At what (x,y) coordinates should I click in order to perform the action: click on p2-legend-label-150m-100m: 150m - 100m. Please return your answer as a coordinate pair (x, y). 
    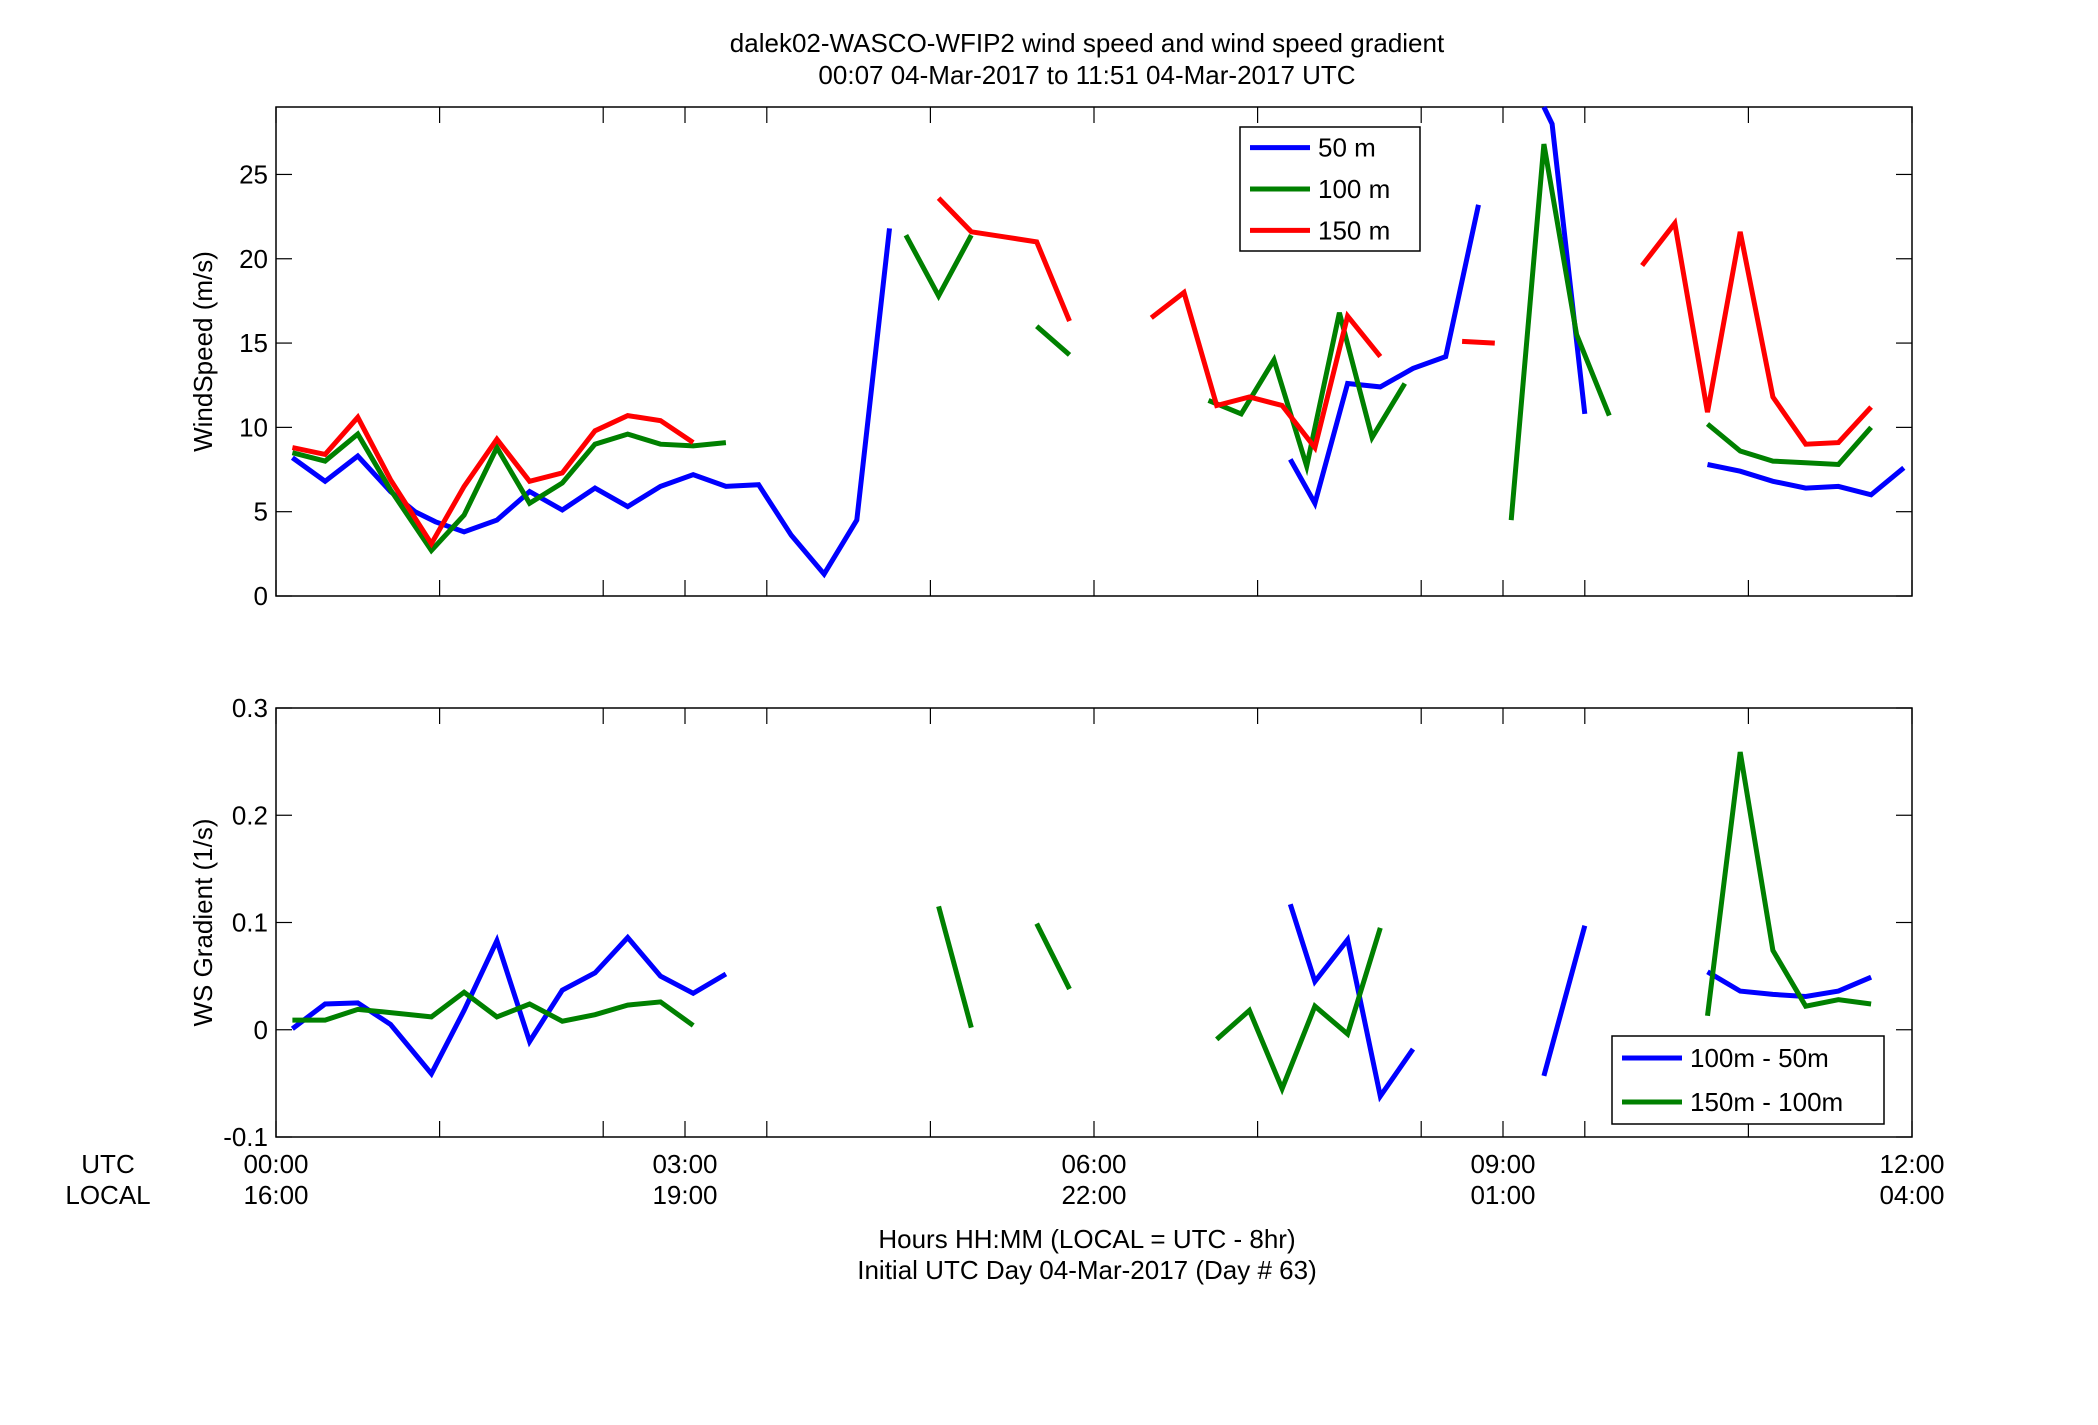
    Looking at the image, I should click on (1766, 1102).